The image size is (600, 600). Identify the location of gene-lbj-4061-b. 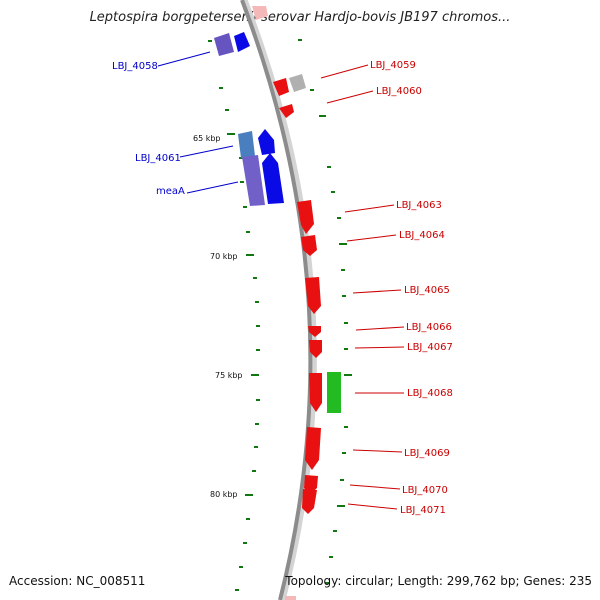
(266, 142).